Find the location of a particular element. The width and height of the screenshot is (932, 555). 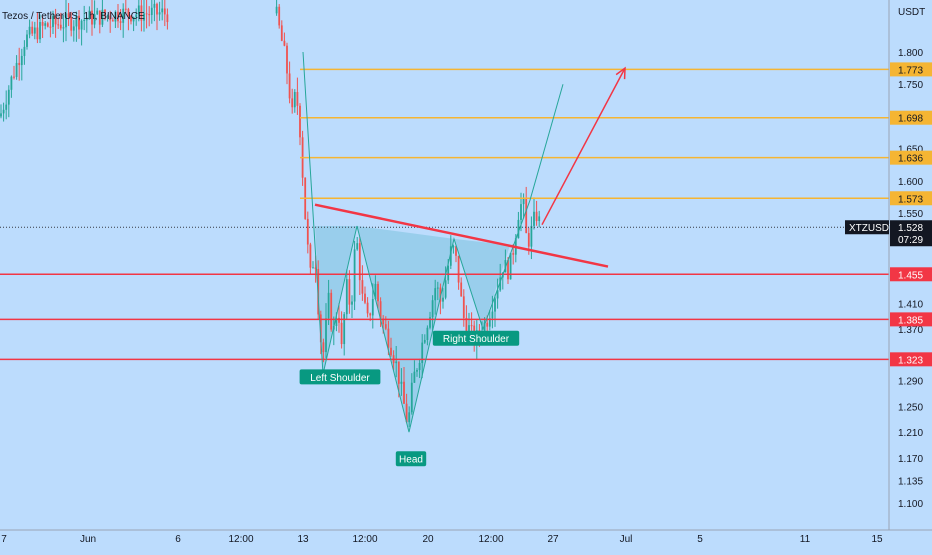

price-tag-label: 1.636 is located at coordinates (910, 159).